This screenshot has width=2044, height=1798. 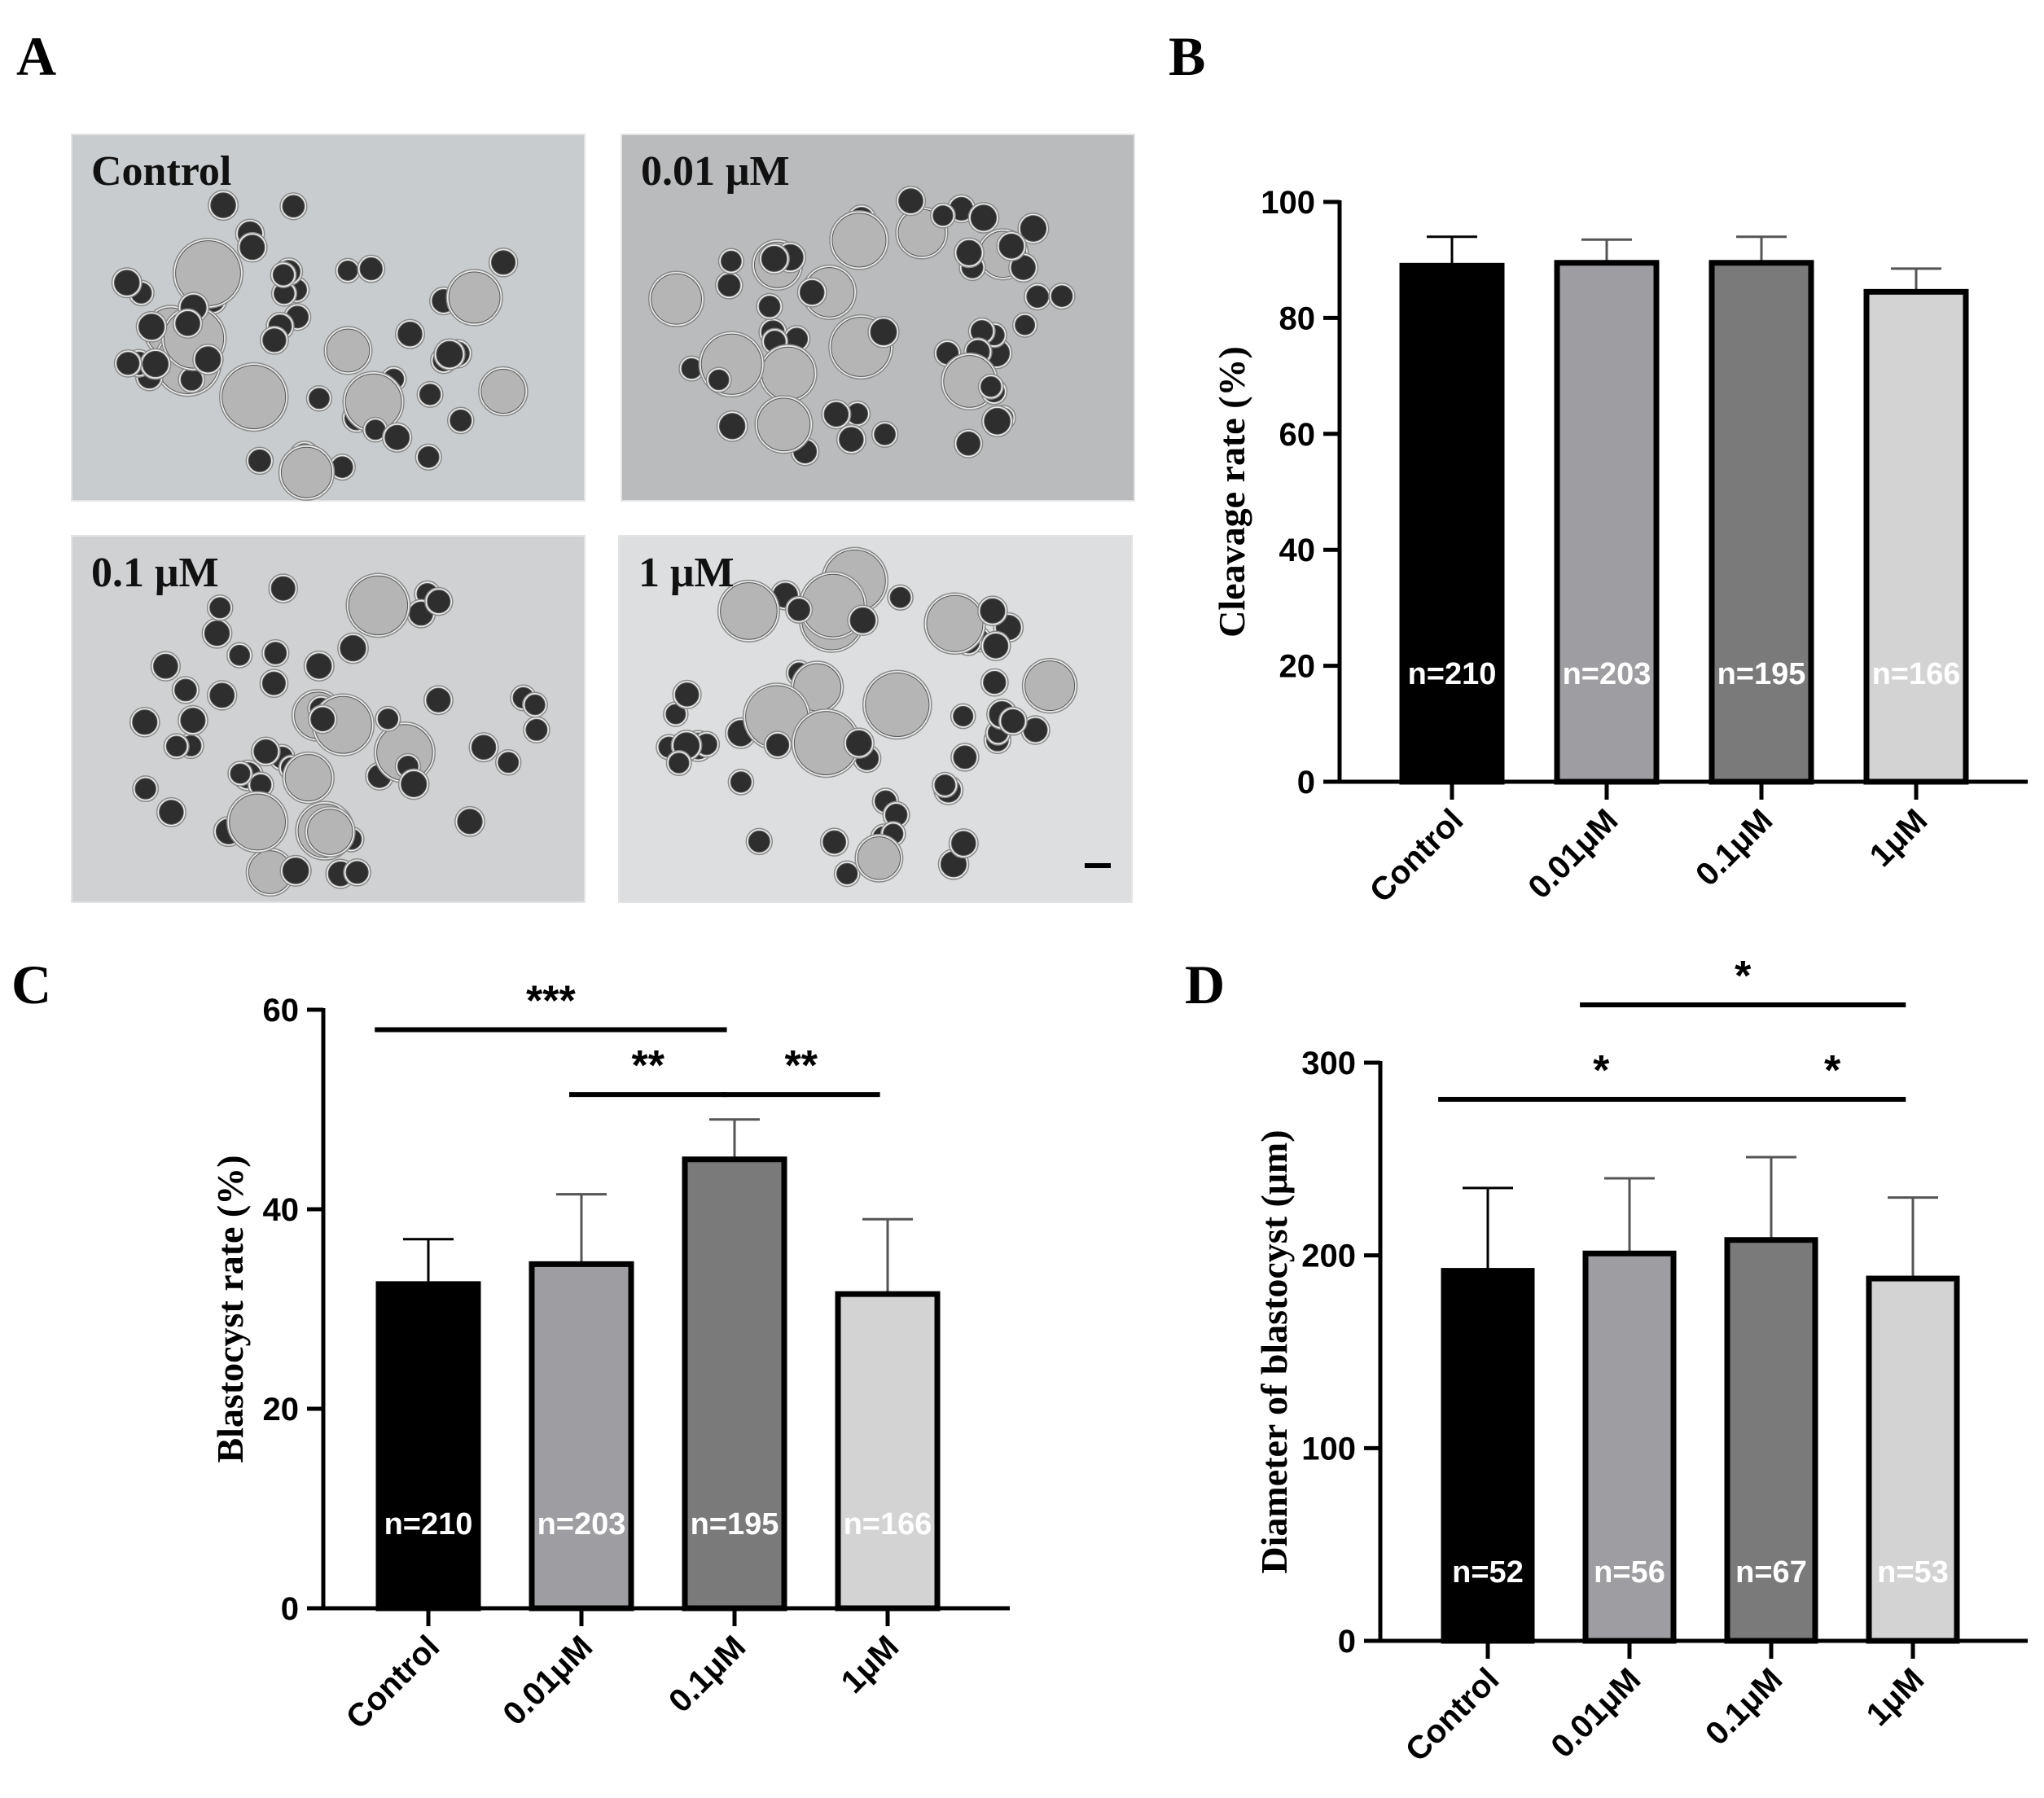 I want to click on micrograph-label: 0.1 μM, so click(x=155, y=573).